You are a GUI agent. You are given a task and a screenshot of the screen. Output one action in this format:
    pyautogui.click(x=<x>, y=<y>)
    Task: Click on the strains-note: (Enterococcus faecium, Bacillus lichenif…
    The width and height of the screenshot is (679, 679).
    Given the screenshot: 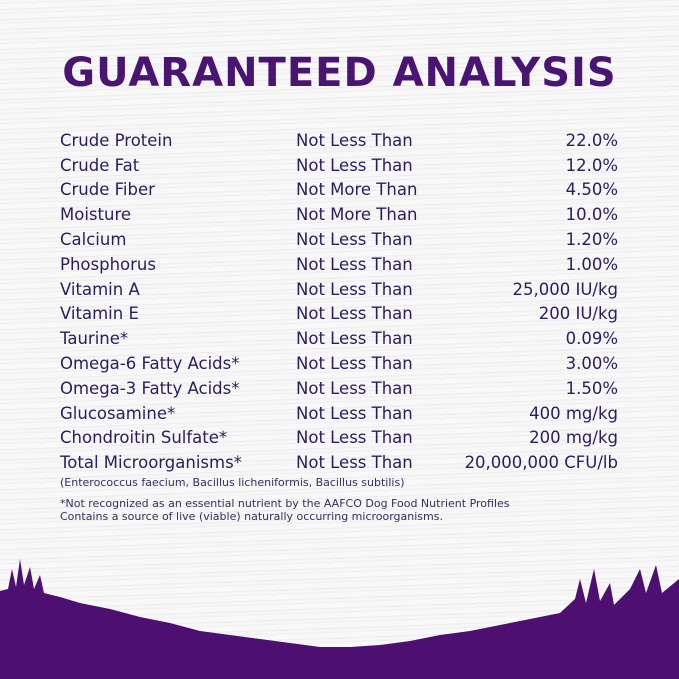 What is the action you would take?
    pyautogui.click(x=232, y=482)
    